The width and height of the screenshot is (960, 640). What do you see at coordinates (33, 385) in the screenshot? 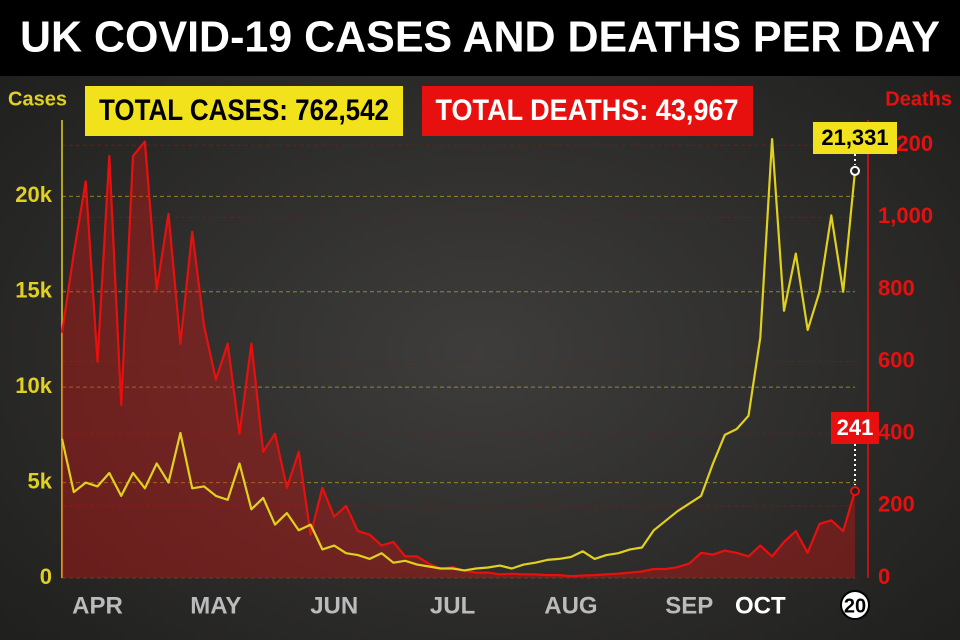
I see `y-tick-label: 10k` at bounding box center [33, 385].